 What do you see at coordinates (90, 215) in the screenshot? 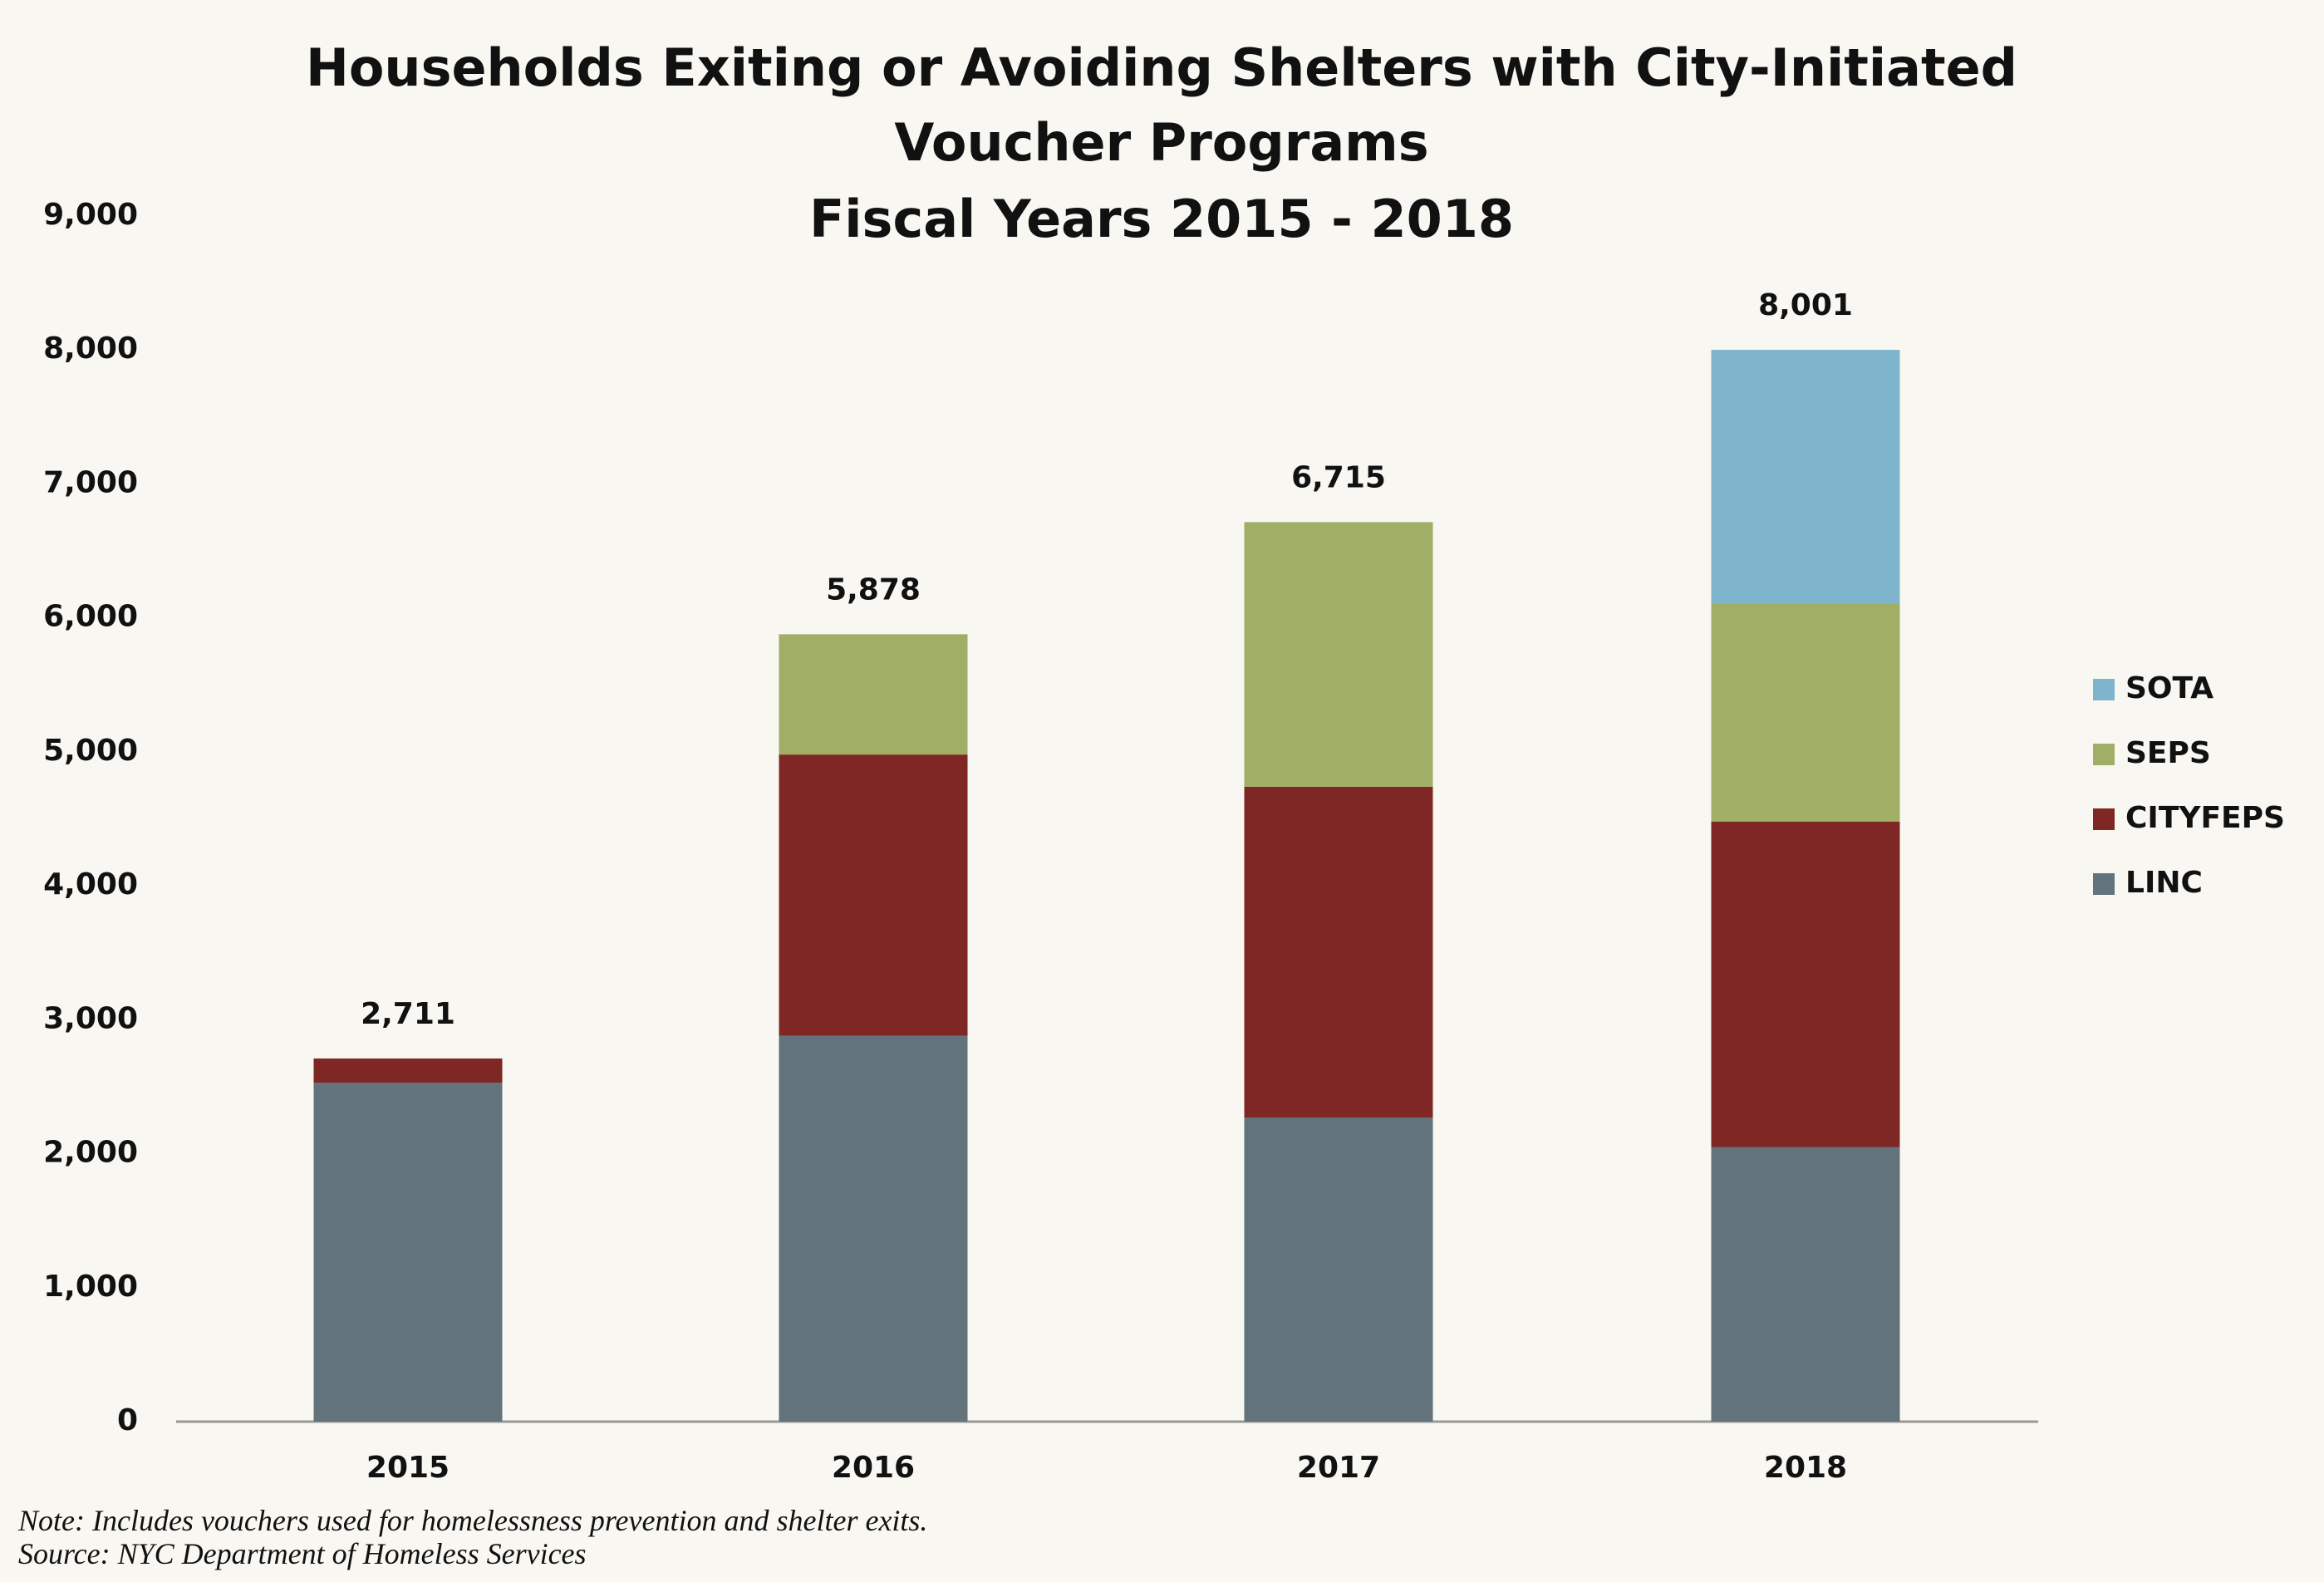
I see `y-tick-label: 9,000` at bounding box center [90, 215].